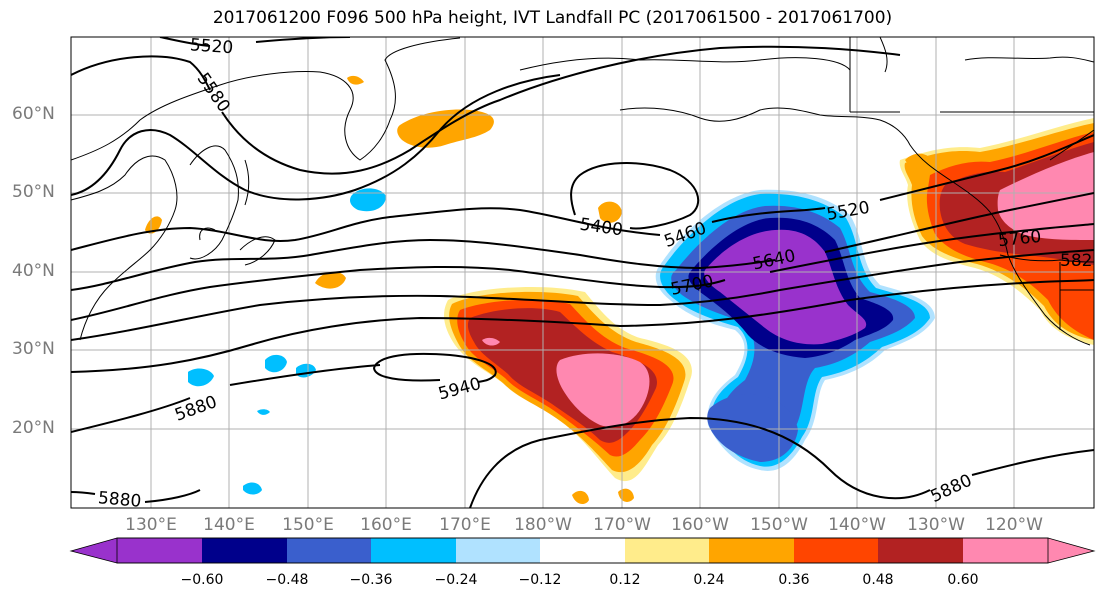  I want to click on colorbar, so click(582, 550).